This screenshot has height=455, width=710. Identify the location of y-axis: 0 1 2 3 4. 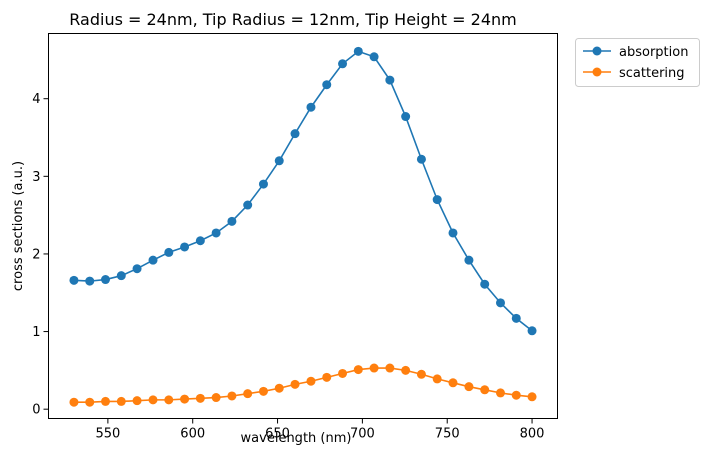
(40, 255).